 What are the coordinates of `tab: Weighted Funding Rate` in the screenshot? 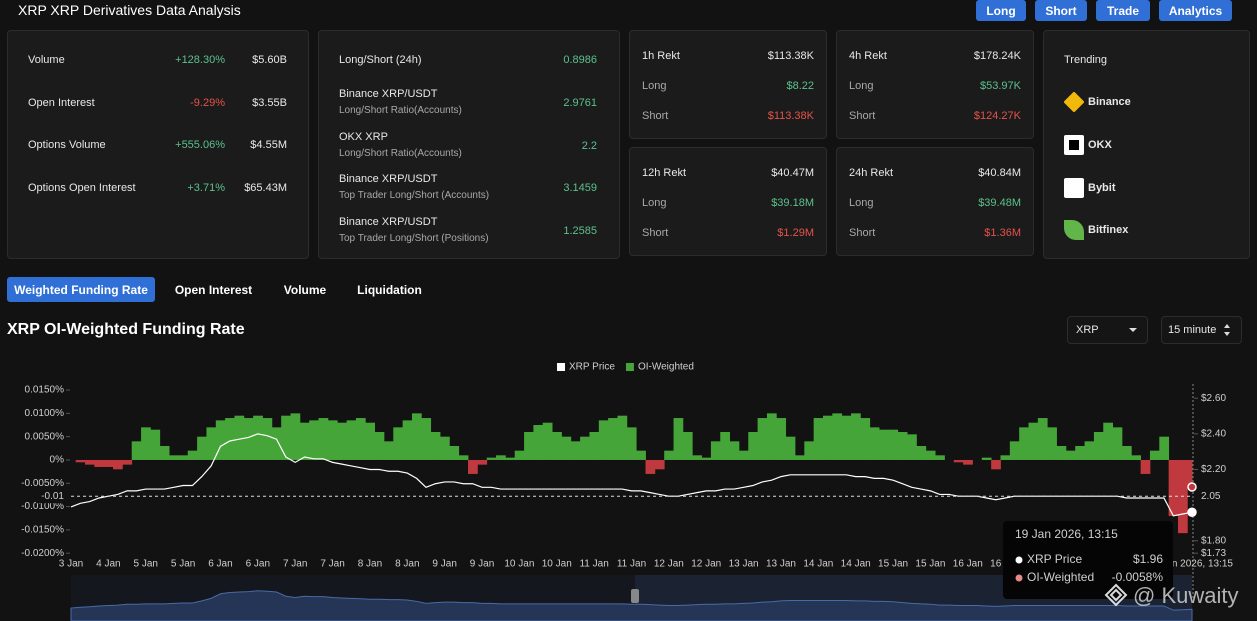 It's located at (81, 289).